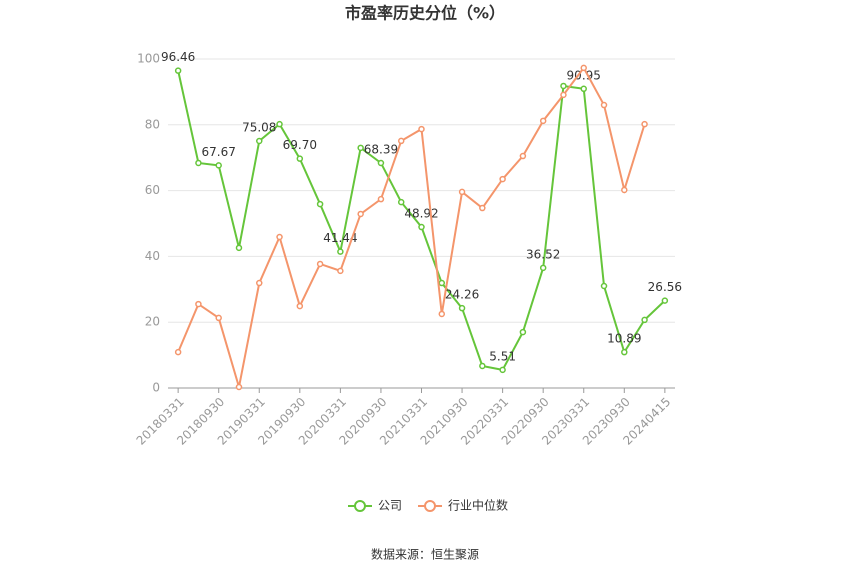 The height and width of the screenshot is (575, 850). I want to click on data-label: 75.08, so click(259, 127).